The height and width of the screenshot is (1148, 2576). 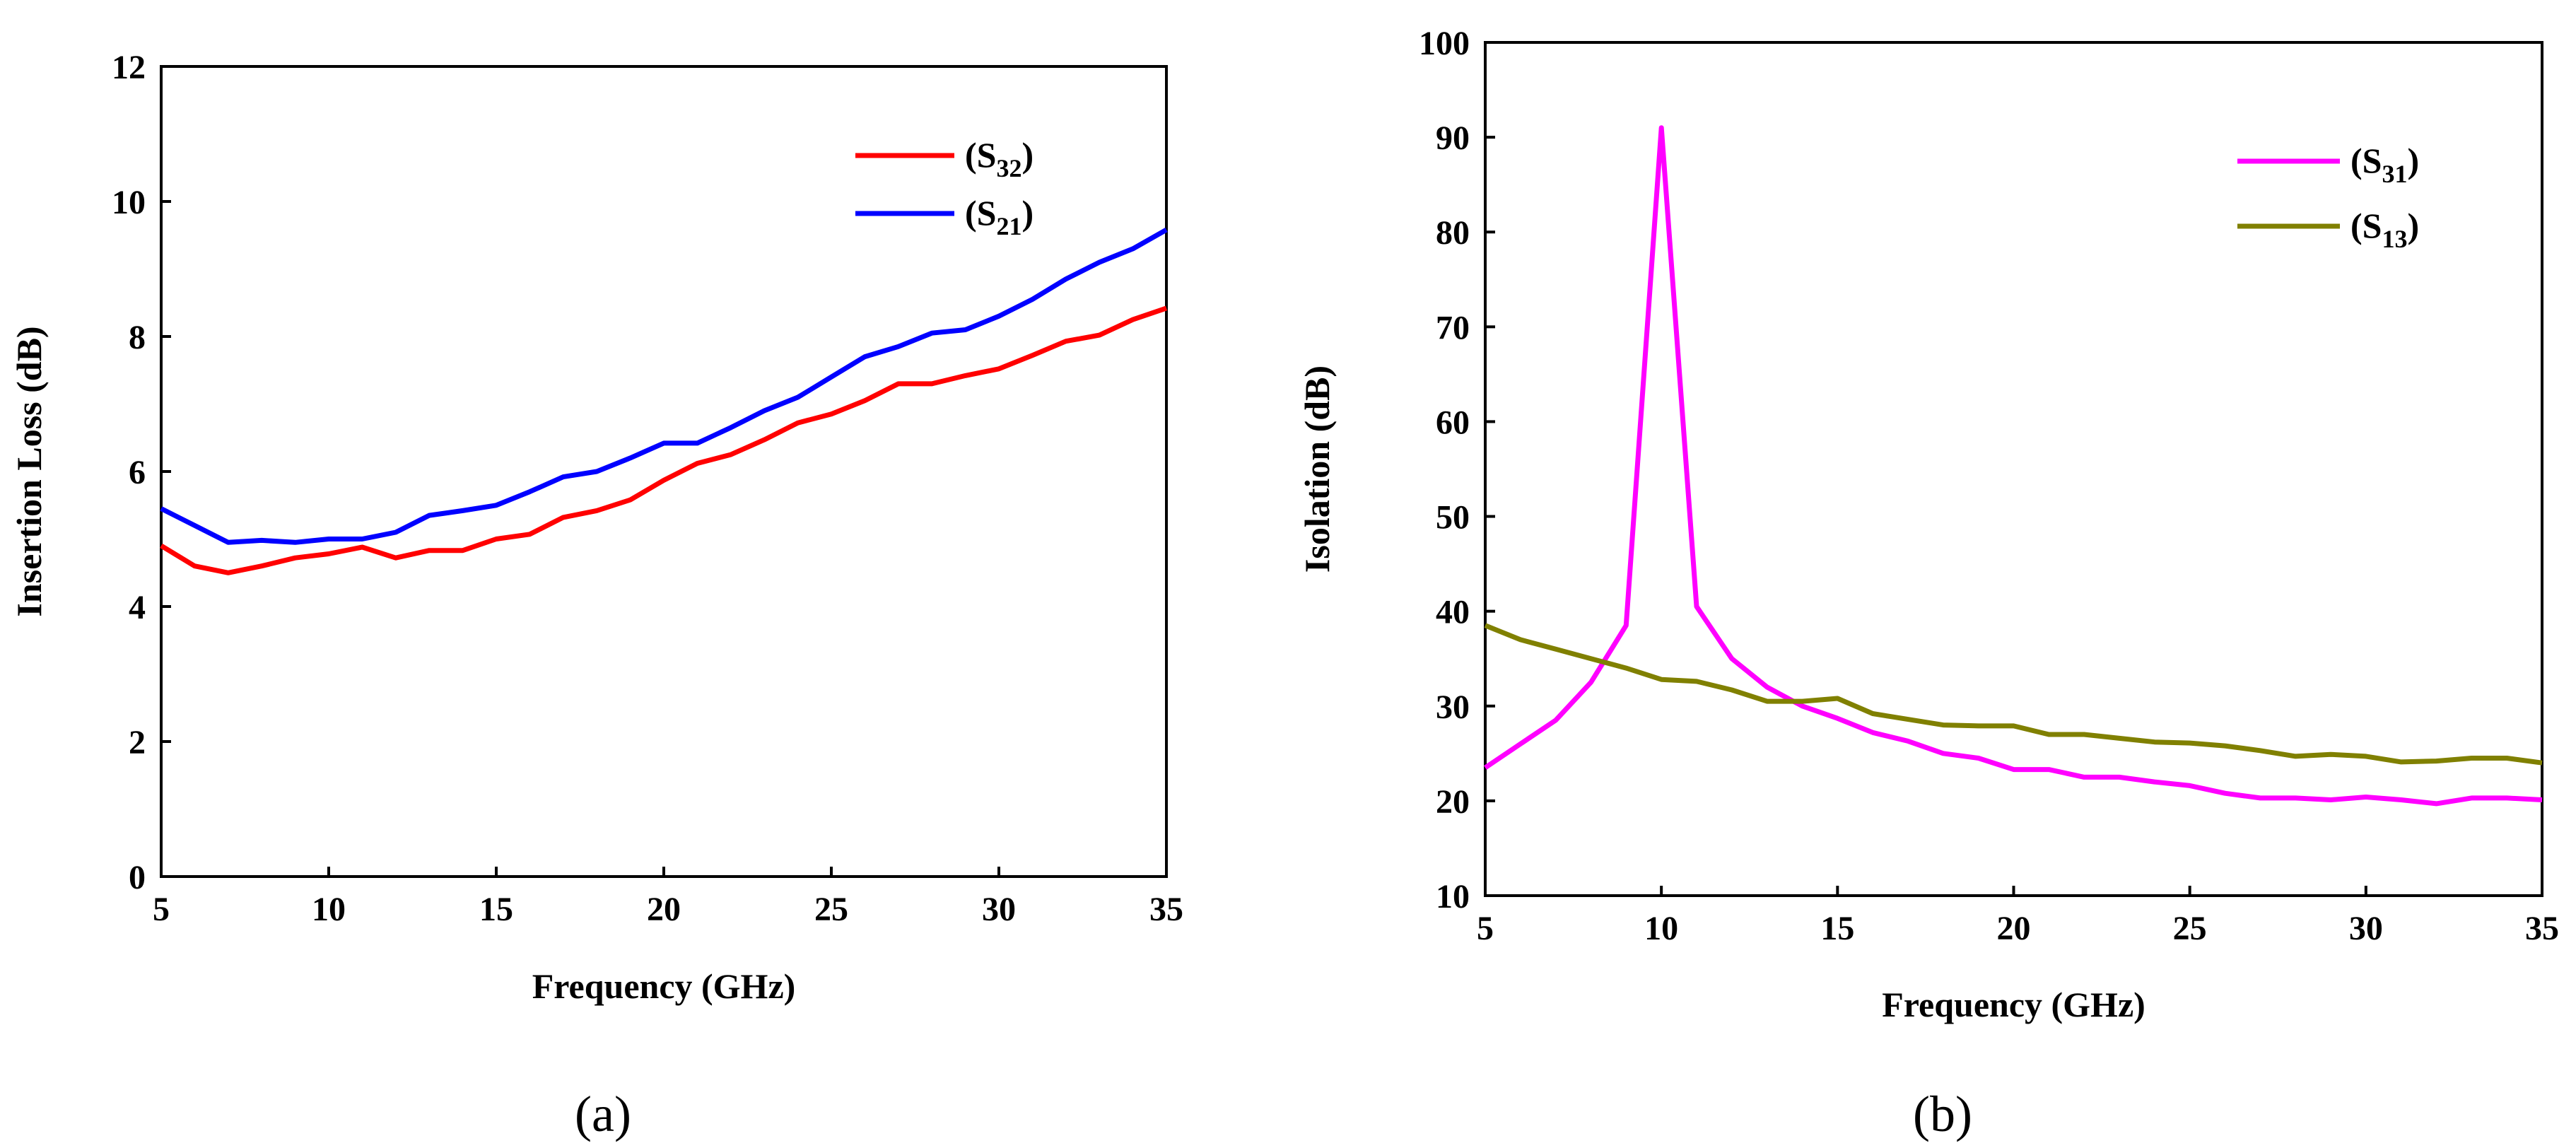 I want to click on legend-label-32: (S32), so click(x=999, y=158).